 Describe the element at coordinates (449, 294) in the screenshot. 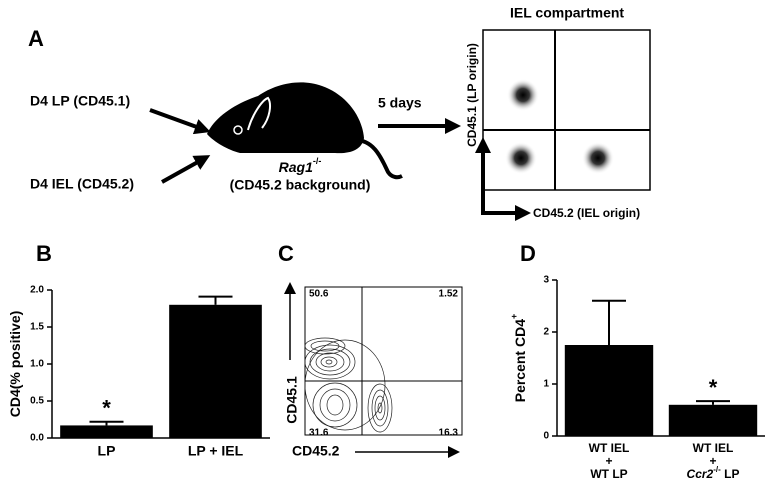

I see `quadrant-value: 1.52` at that location.